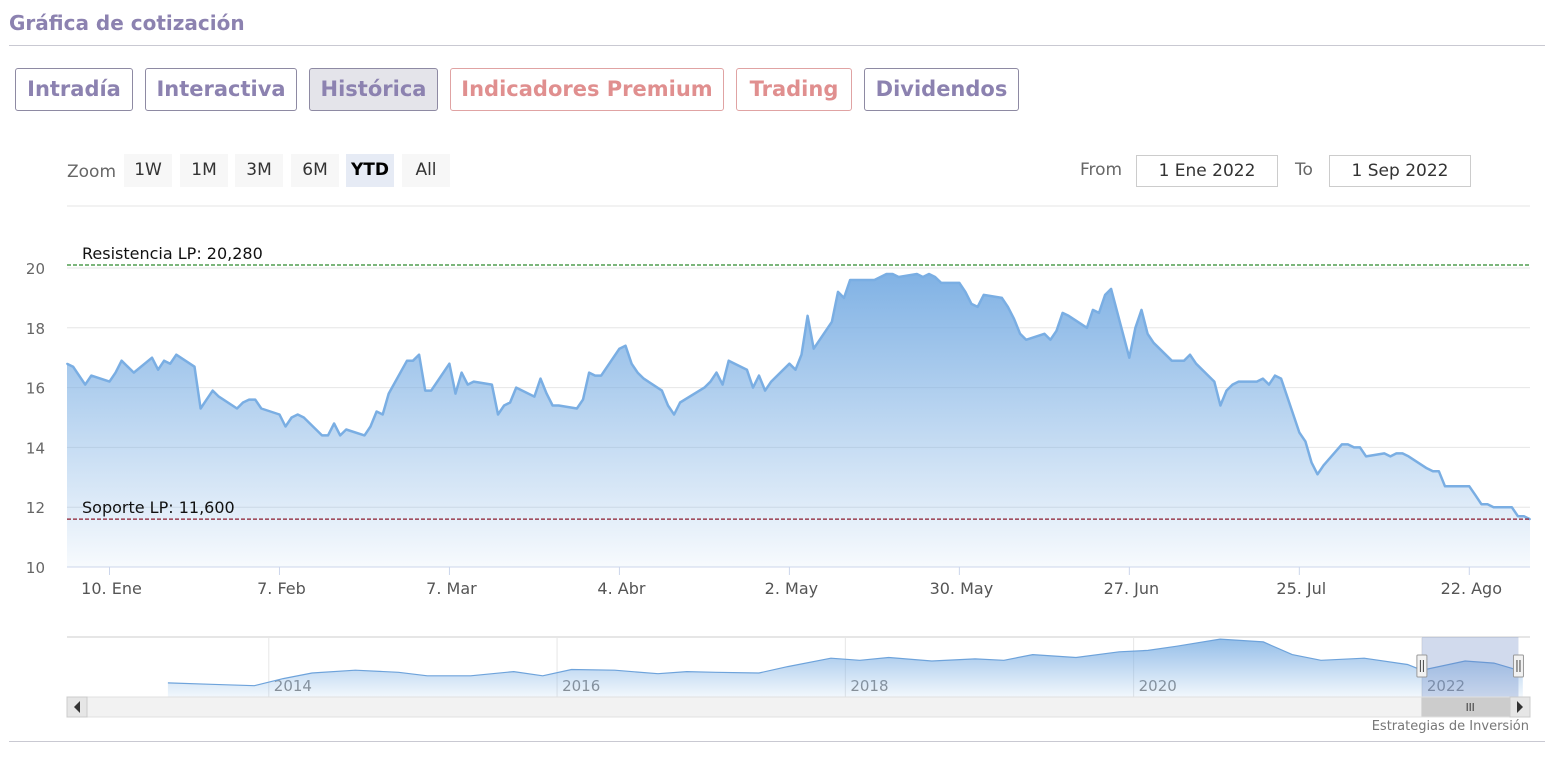  What do you see at coordinates (621, 588) in the screenshot?
I see `x-tick-label: 4. Abr` at bounding box center [621, 588].